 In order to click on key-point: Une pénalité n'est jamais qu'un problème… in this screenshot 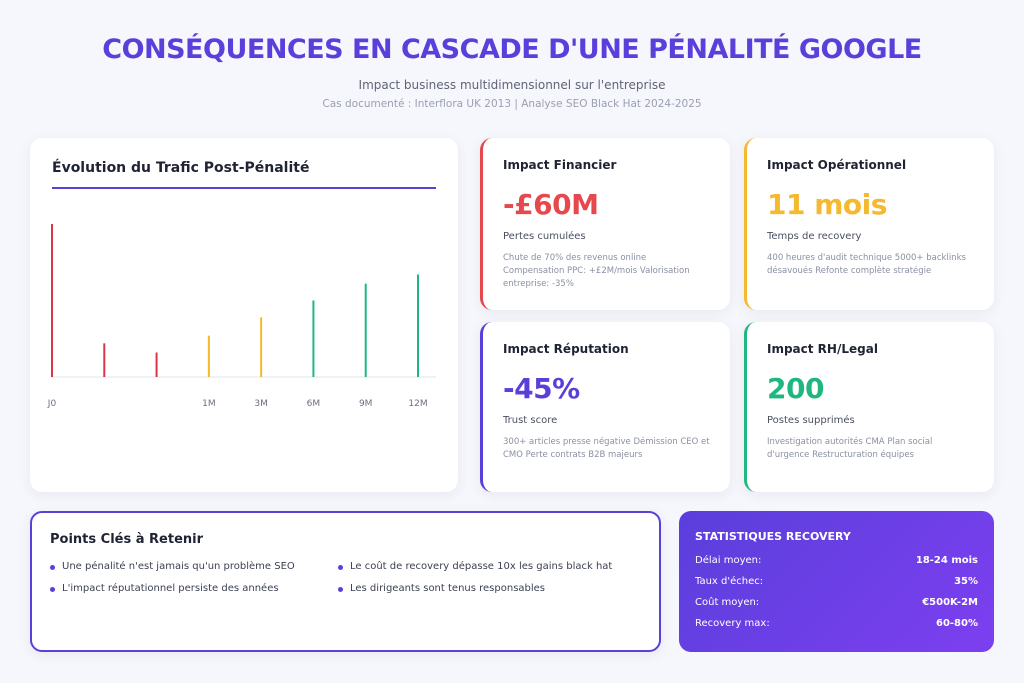, I will do `click(172, 566)`.